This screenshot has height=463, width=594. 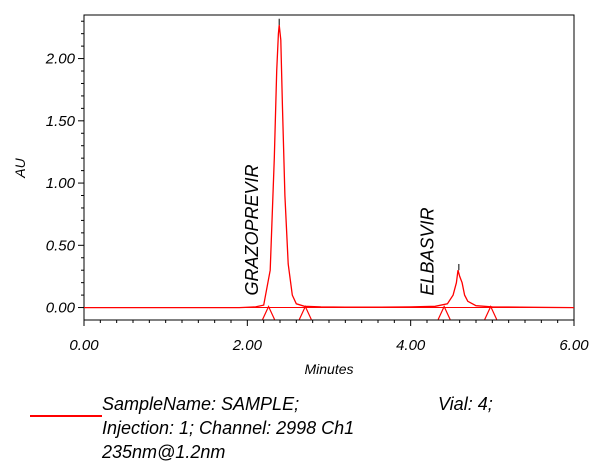 I want to click on x-axis-title: Minutes, so click(x=328, y=369).